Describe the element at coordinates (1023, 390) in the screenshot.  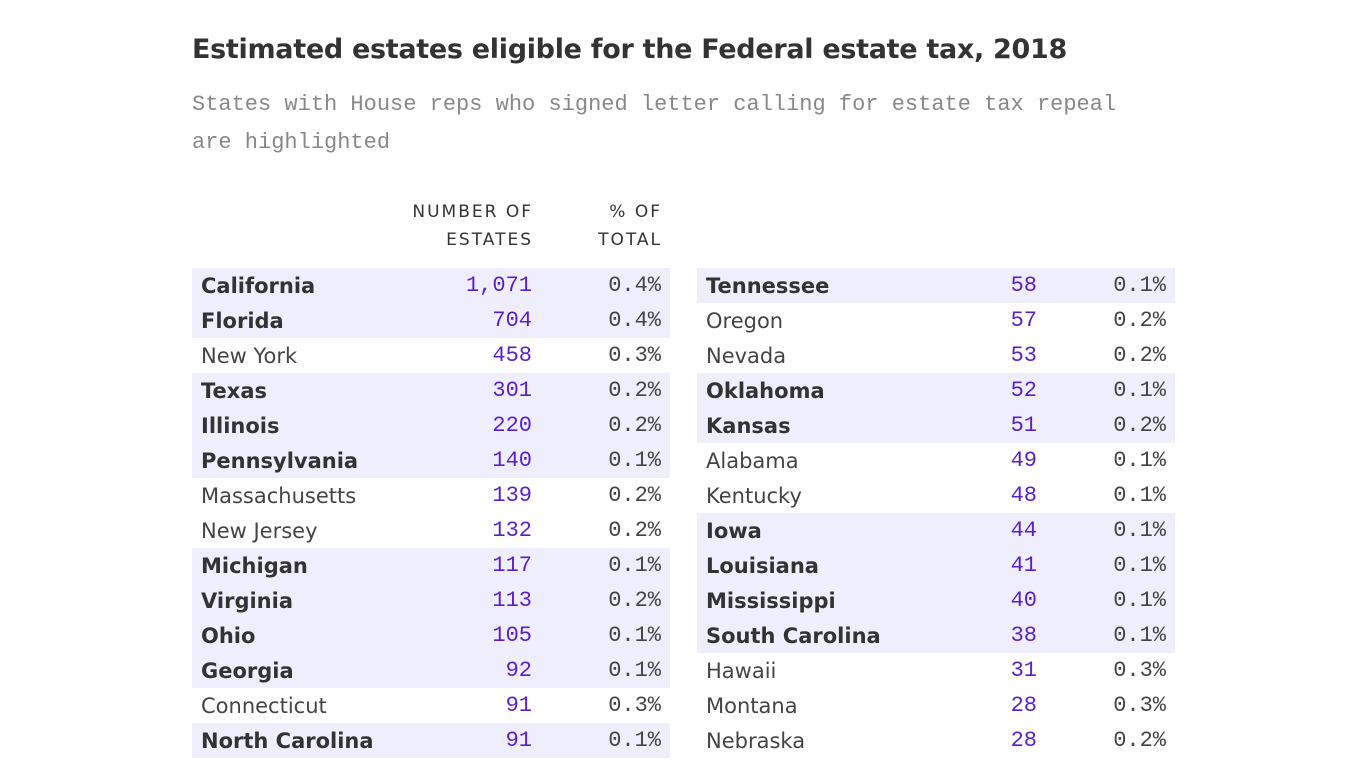
I see `estates-count: 52` at that location.